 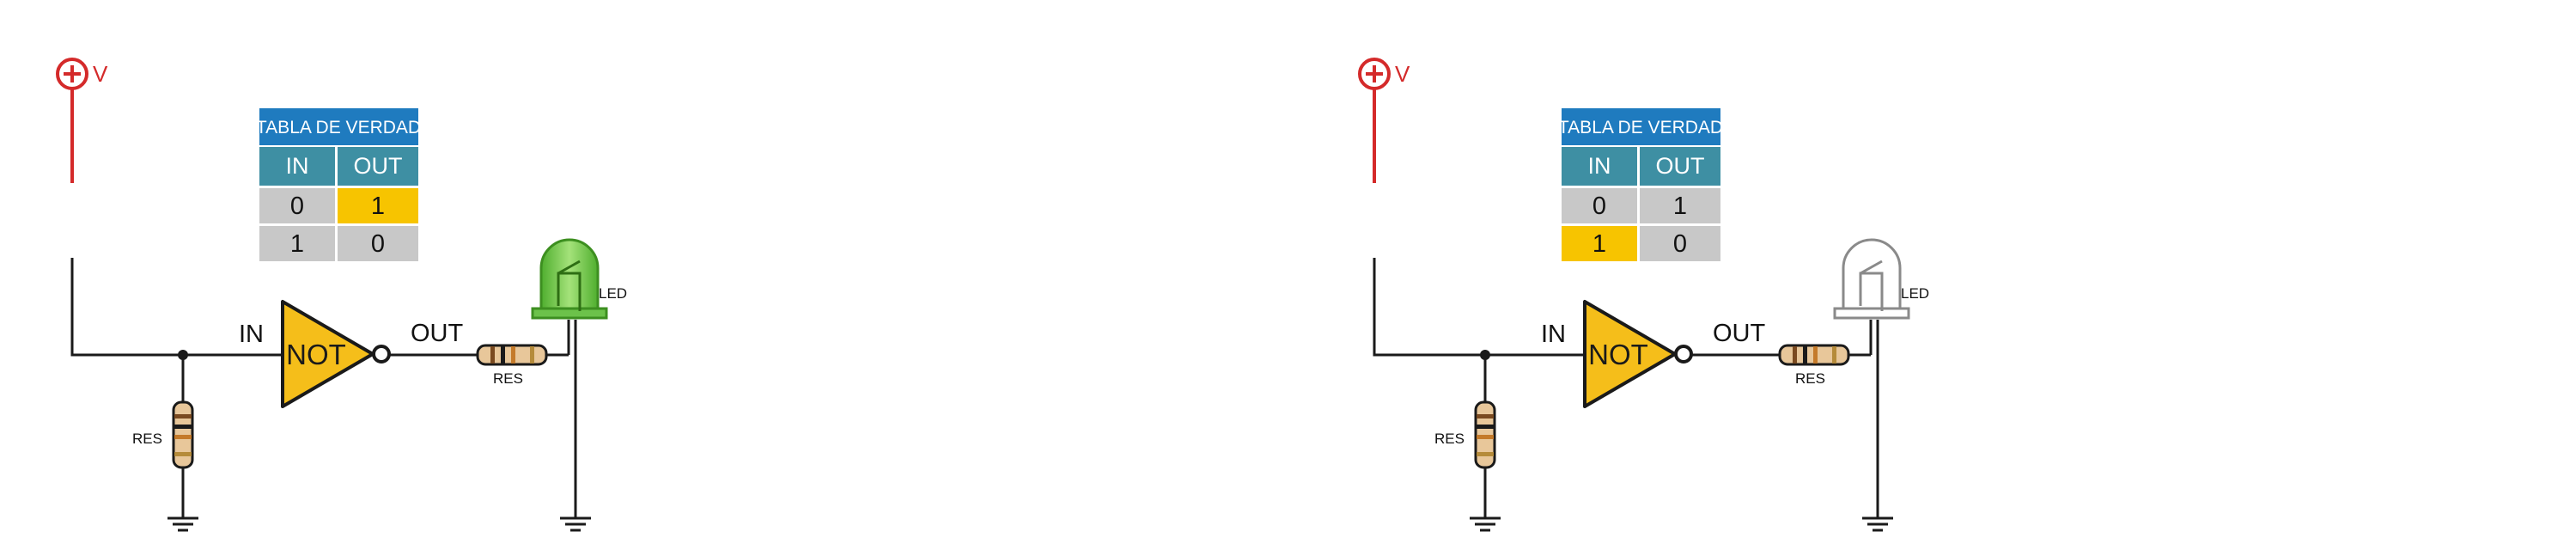 What do you see at coordinates (1881, 279) in the screenshot?
I see `led-off: LED` at bounding box center [1881, 279].